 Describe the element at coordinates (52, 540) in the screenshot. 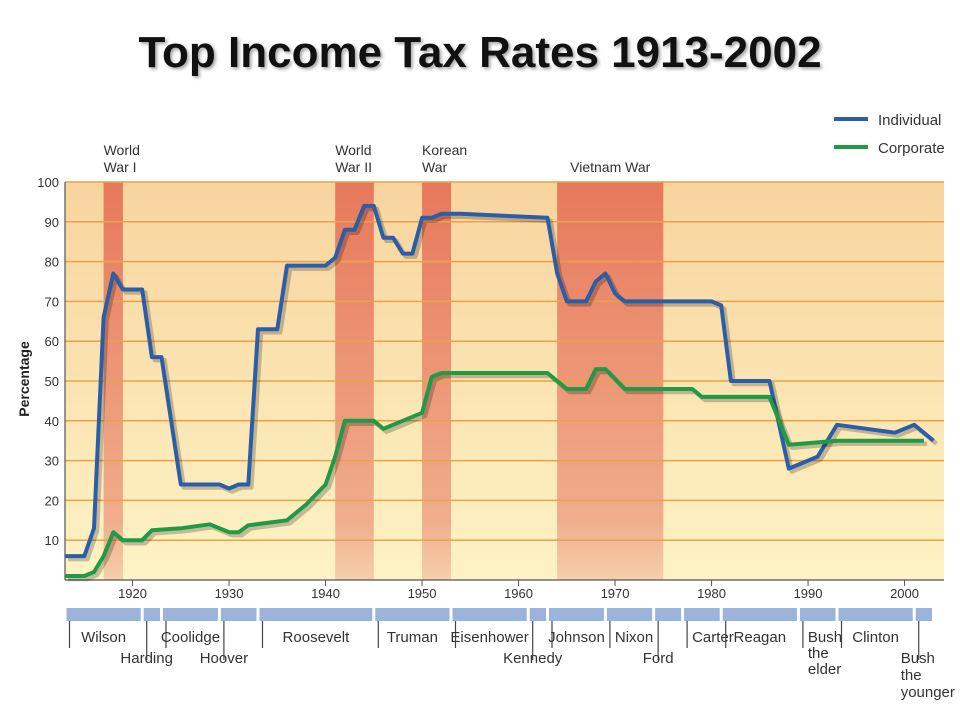

I see `y-tick-label: 10` at that location.